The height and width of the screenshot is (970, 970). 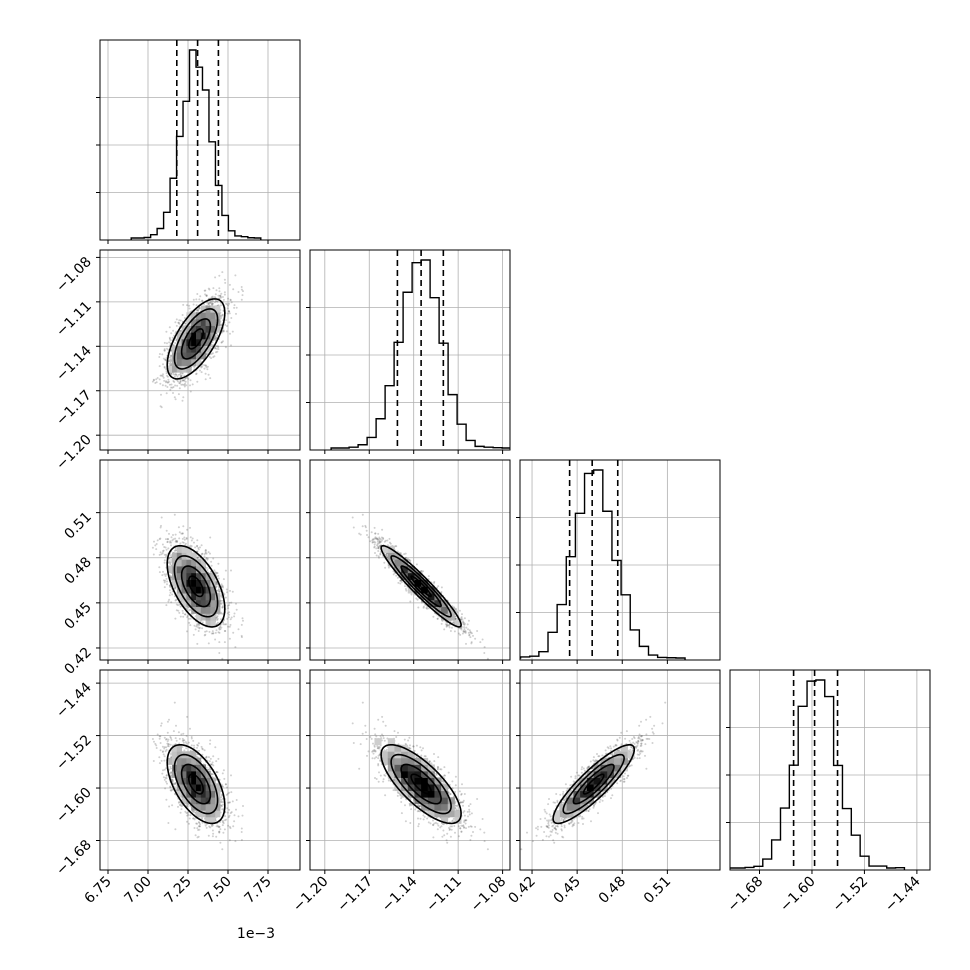 What do you see at coordinates (177, 361) in the screenshot?
I see `scatter-panel-1-0: −1.20−1.17−1.14−1.11−1.08` at bounding box center [177, 361].